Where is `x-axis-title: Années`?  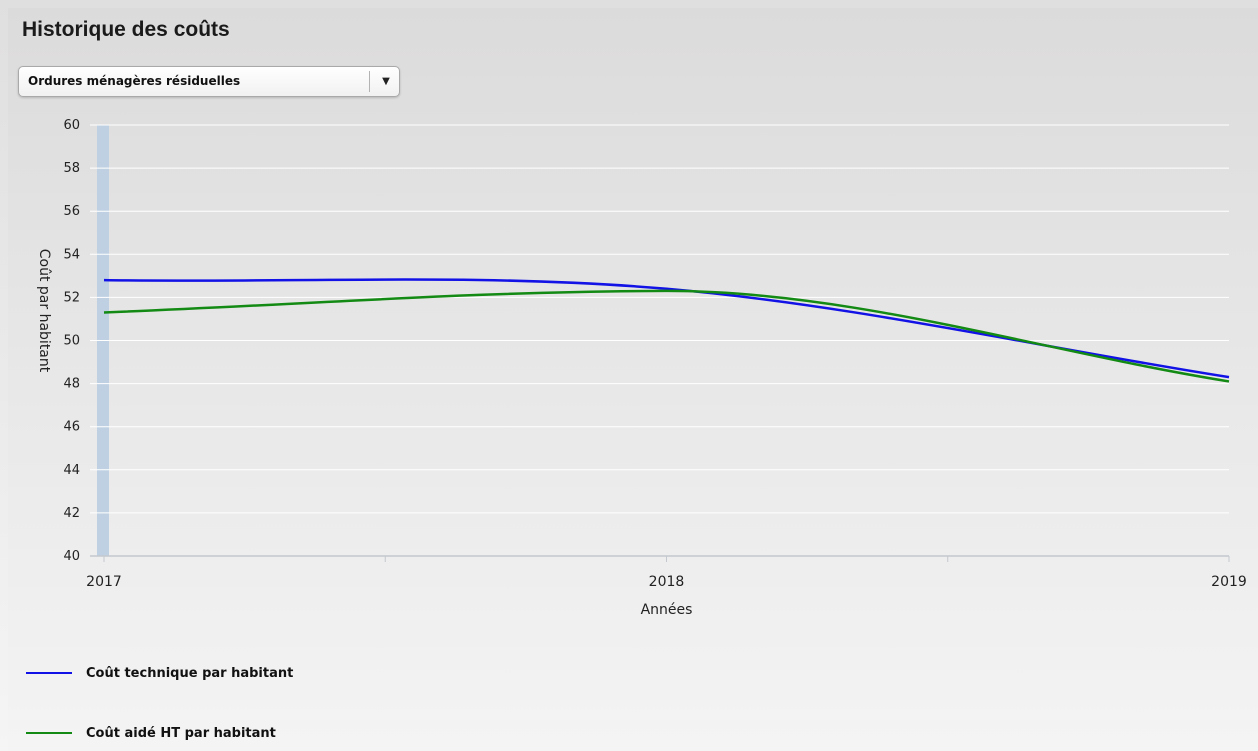 x-axis-title: Années is located at coordinates (667, 610).